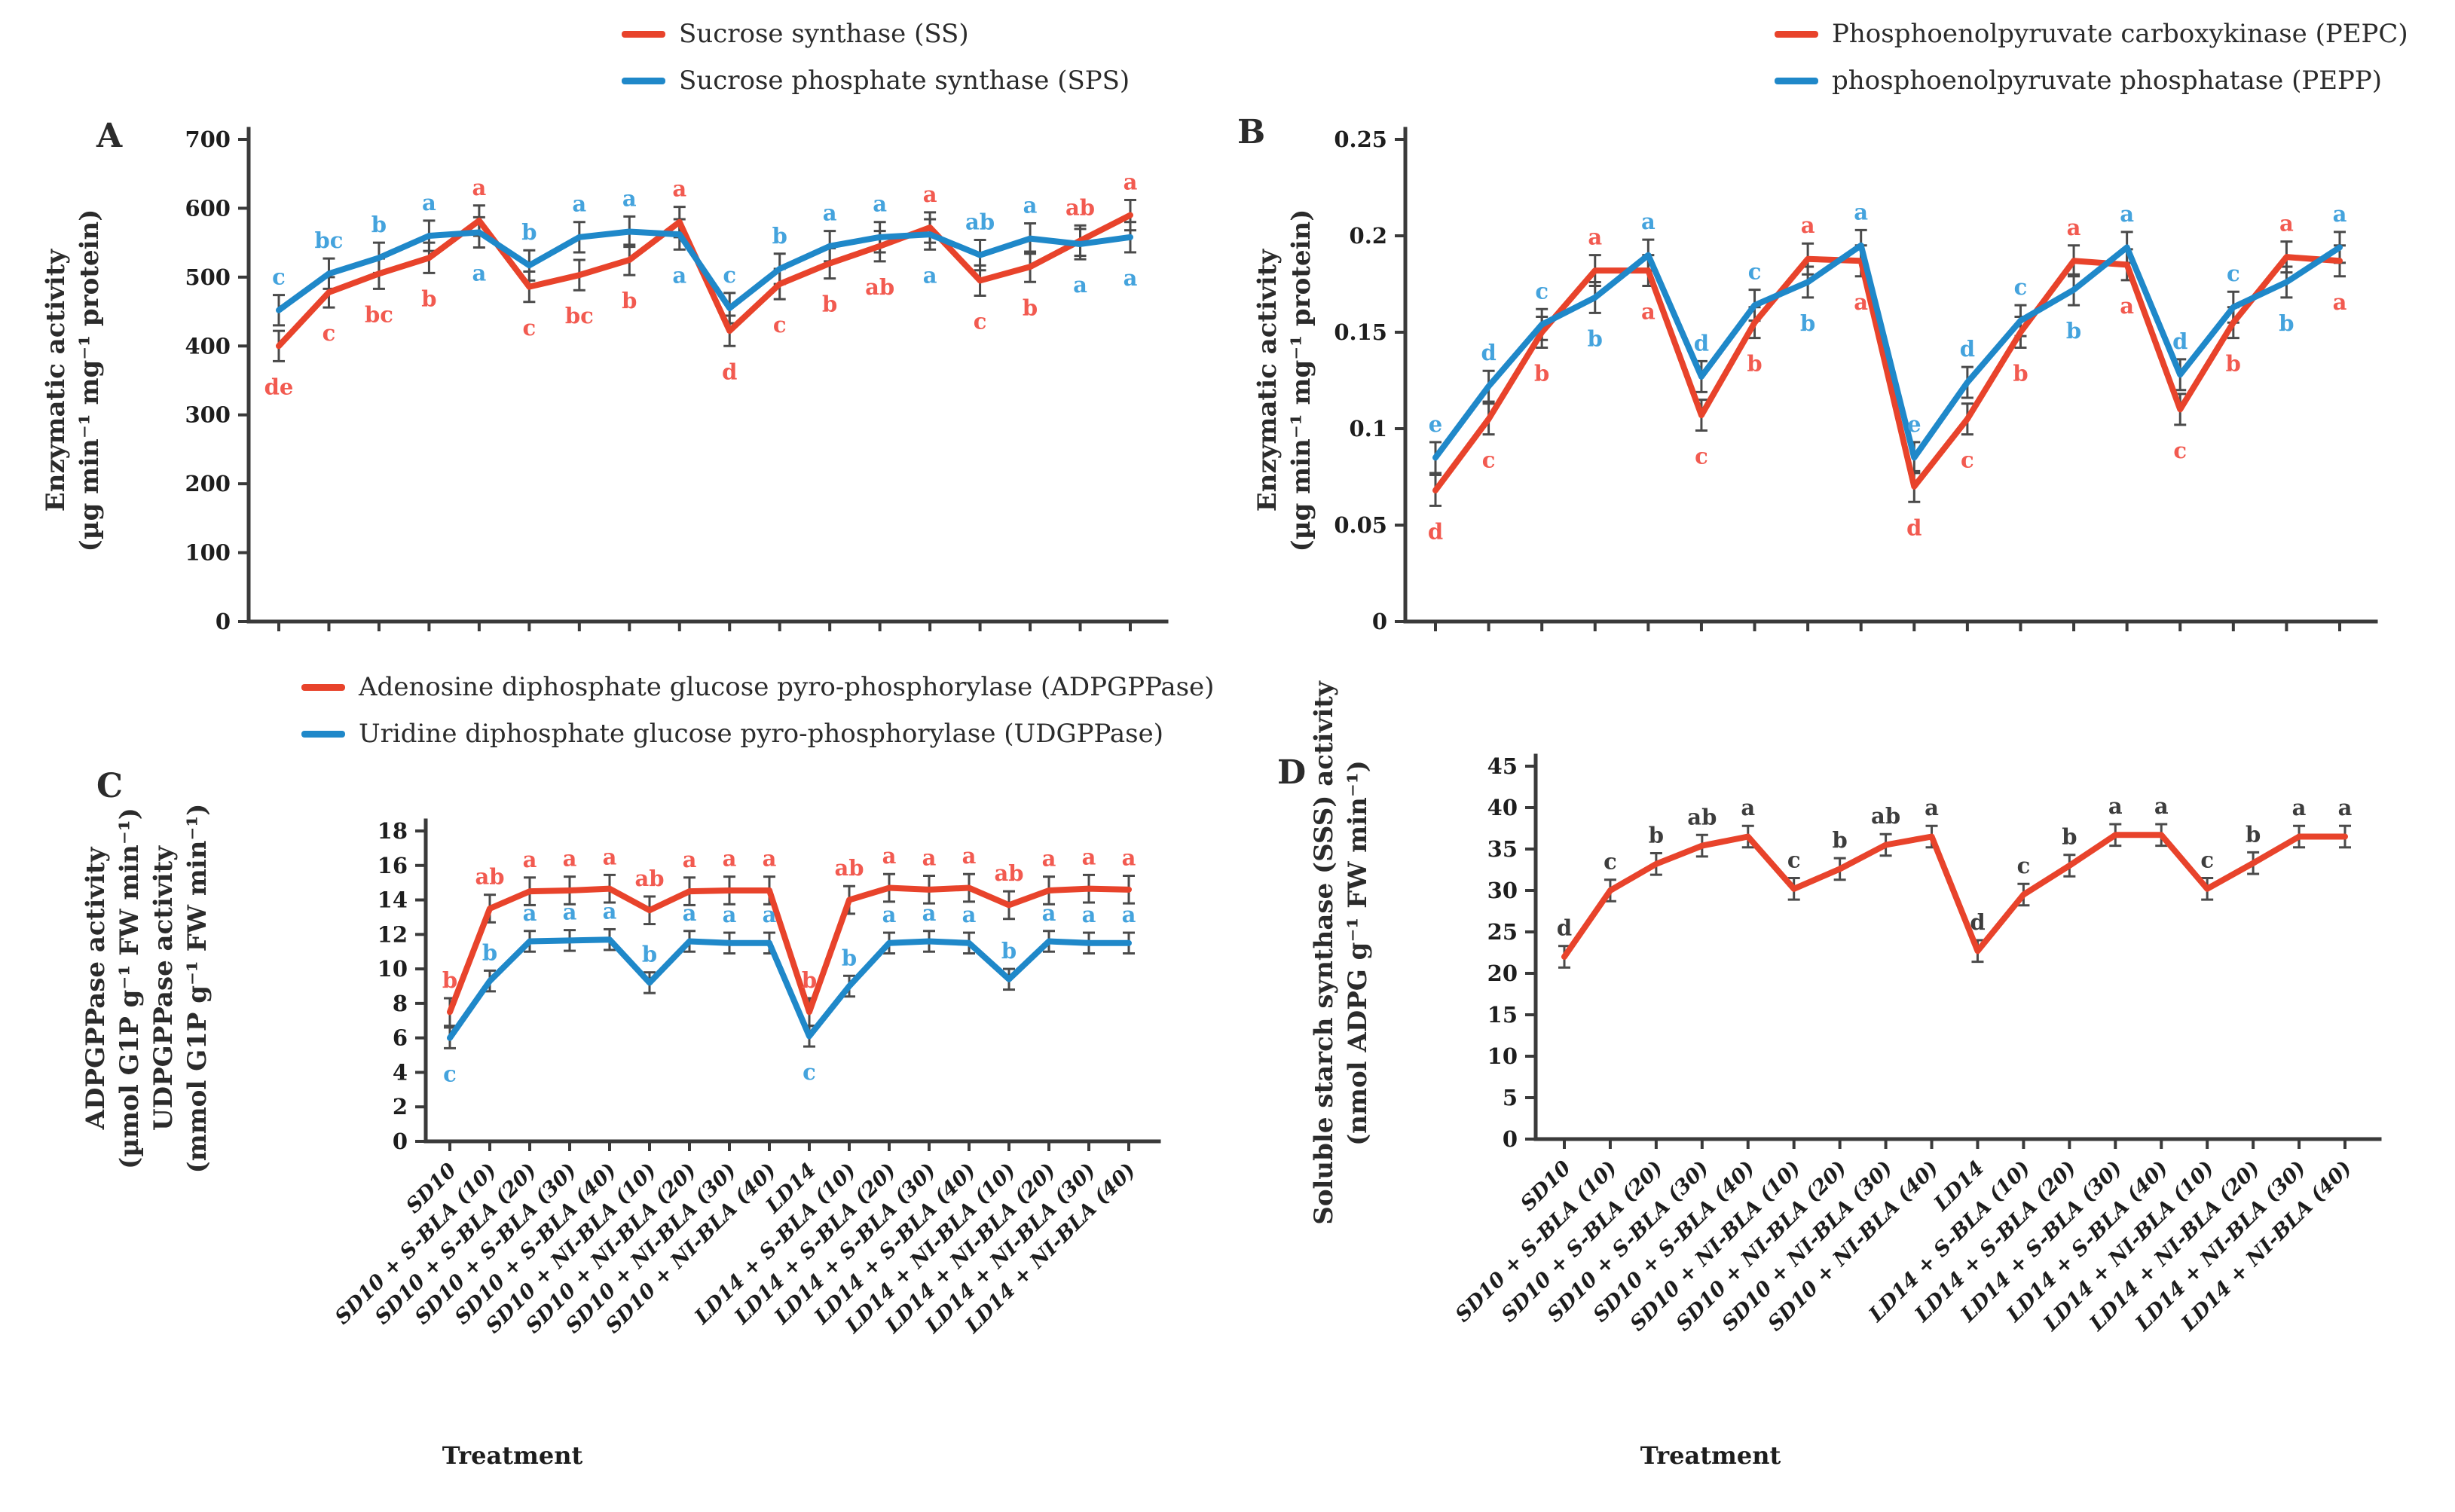  Describe the element at coordinates (393, 831) in the screenshot. I see `y-tick-label: 18` at that location.